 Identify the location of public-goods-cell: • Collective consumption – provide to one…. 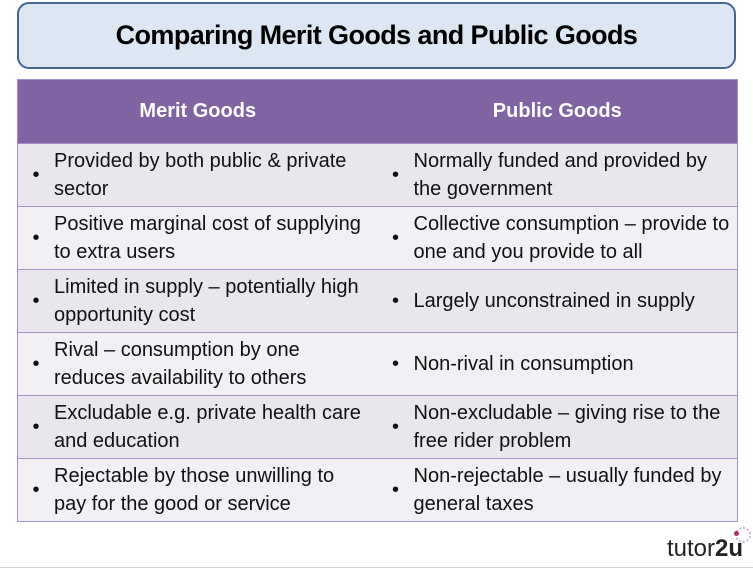
(558, 238).